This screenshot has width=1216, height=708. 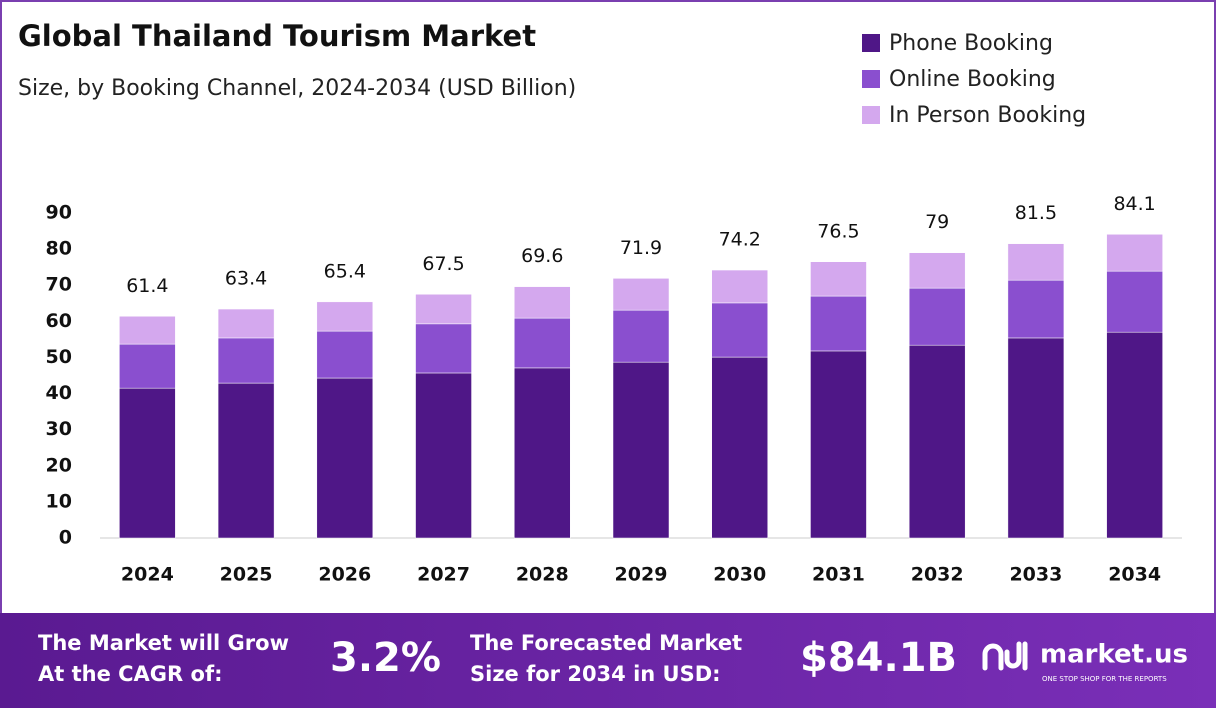 What do you see at coordinates (443, 264) in the screenshot?
I see `total-label: 67.5` at bounding box center [443, 264].